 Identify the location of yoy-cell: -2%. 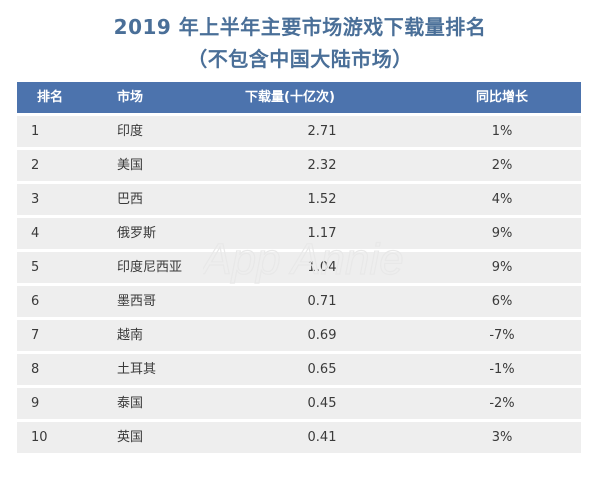
(502, 403).